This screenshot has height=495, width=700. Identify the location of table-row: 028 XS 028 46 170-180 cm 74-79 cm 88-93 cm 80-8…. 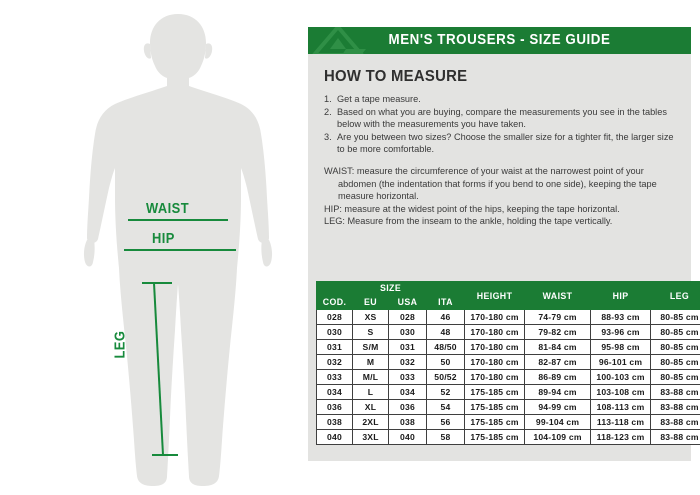
(508, 317).